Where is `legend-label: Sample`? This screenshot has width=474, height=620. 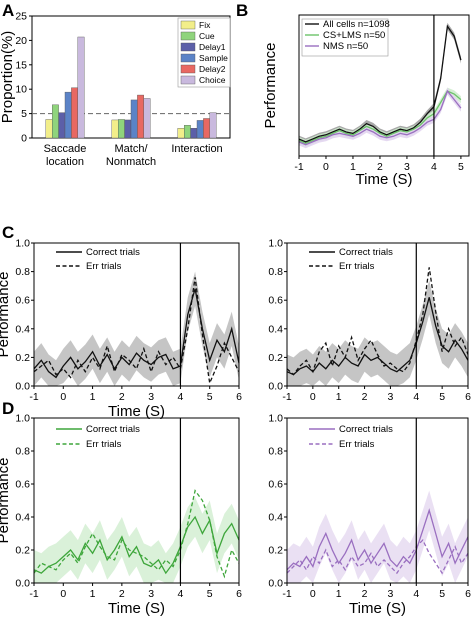
legend-label: Sample is located at coordinates (213, 58).